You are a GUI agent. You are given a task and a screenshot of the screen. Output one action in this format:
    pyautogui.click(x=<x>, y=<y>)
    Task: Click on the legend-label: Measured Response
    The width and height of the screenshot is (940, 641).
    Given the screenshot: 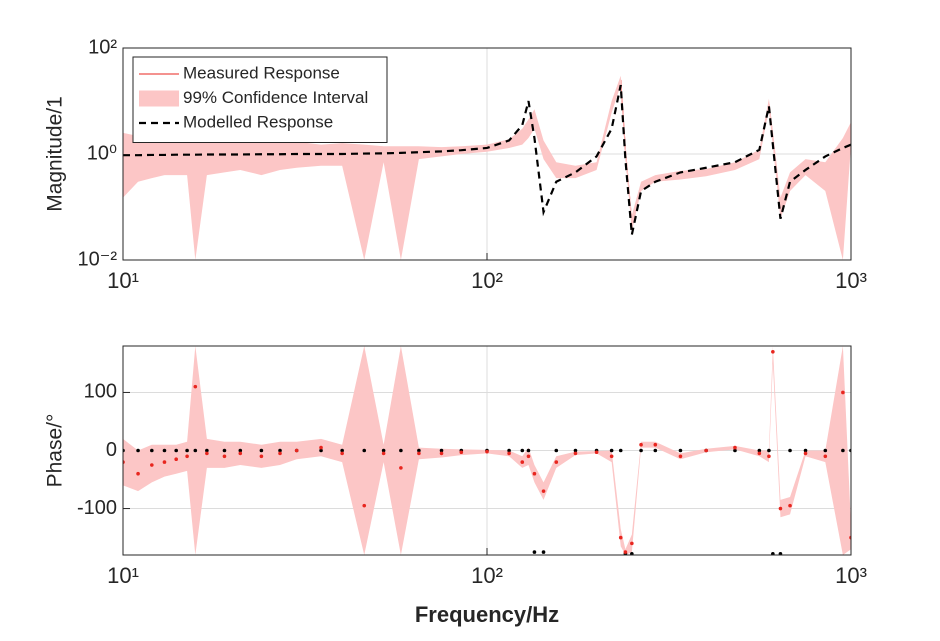 What is the action you would take?
    pyautogui.click(x=261, y=72)
    